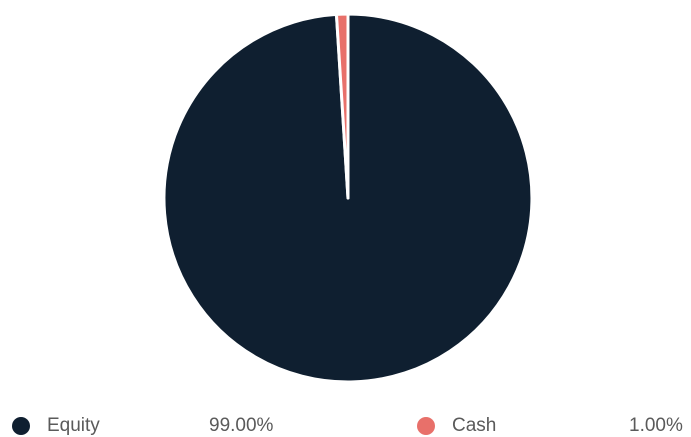 This screenshot has width=691, height=437. I want to click on legend-swatch-cash, so click(426, 425).